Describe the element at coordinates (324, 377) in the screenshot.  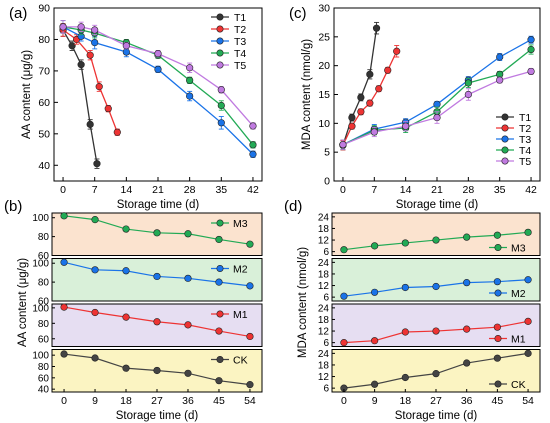
I see `y-tick-label: 12` at that location.